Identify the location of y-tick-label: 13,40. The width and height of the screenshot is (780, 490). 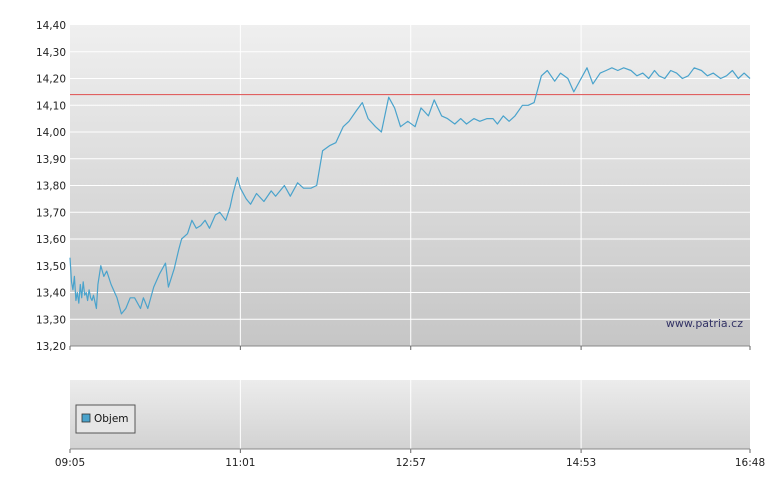
(51, 294).